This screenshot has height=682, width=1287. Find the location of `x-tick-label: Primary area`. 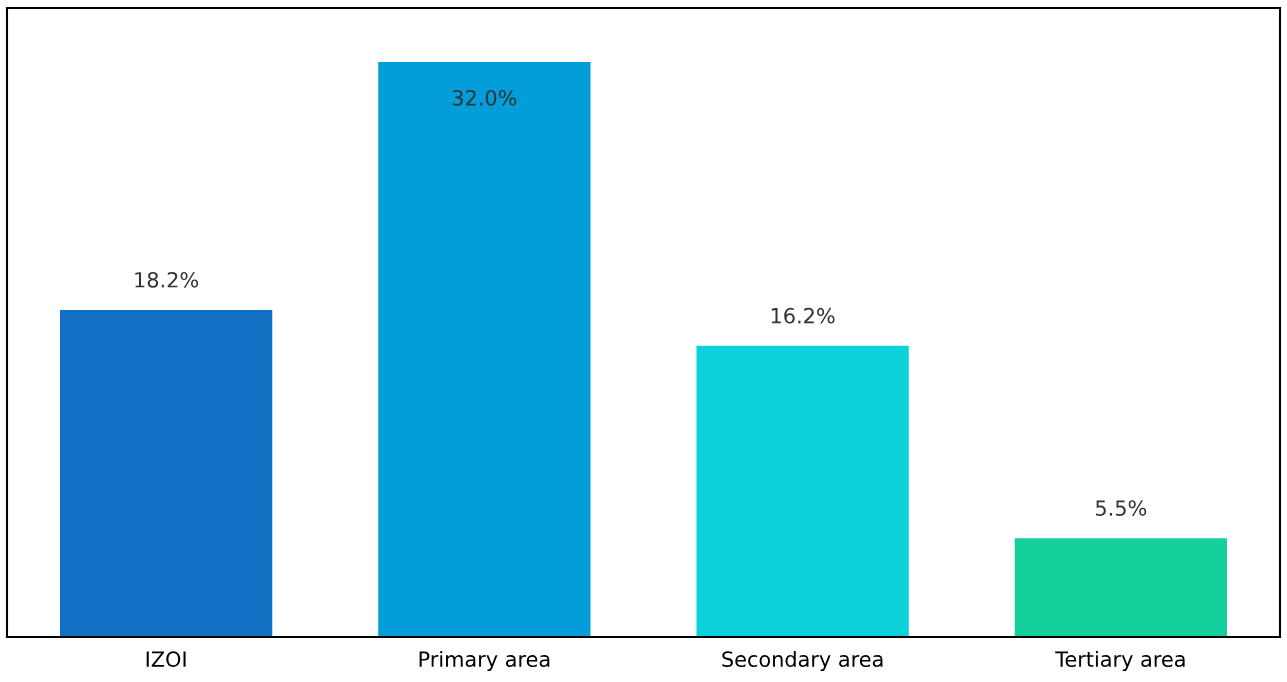

x-tick-label: Primary area is located at coordinates (484, 661).